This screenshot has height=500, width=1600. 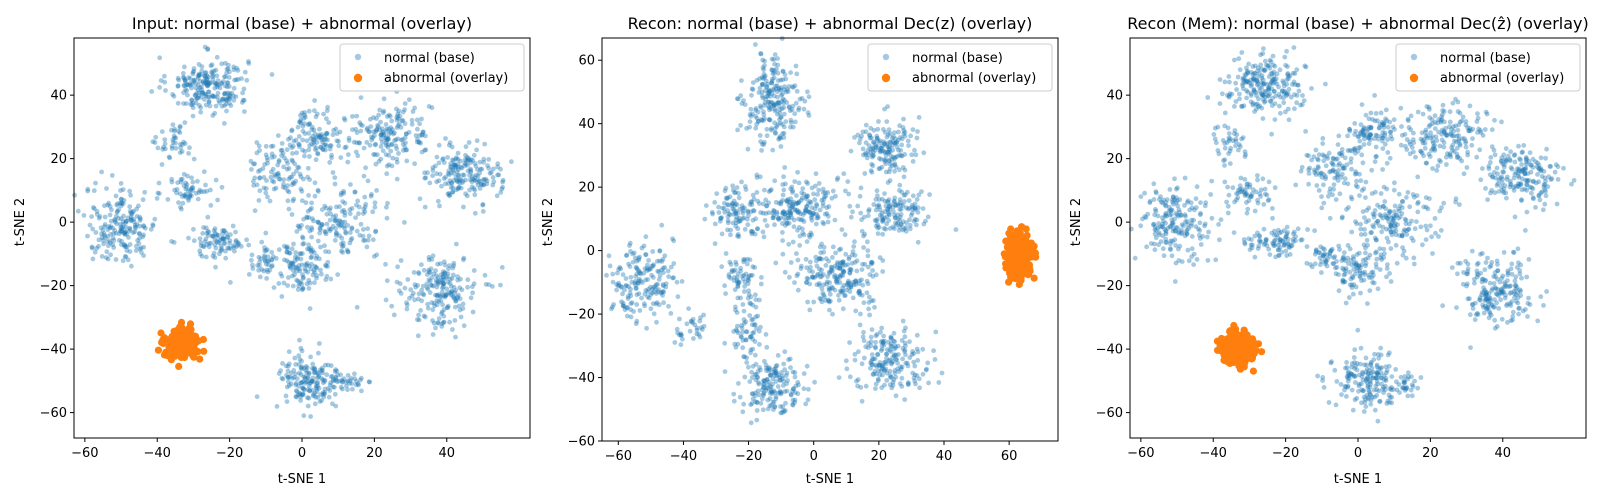 What do you see at coordinates (1076, 222) in the screenshot?
I see `y-axis-label: t-SNE 2` at bounding box center [1076, 222].